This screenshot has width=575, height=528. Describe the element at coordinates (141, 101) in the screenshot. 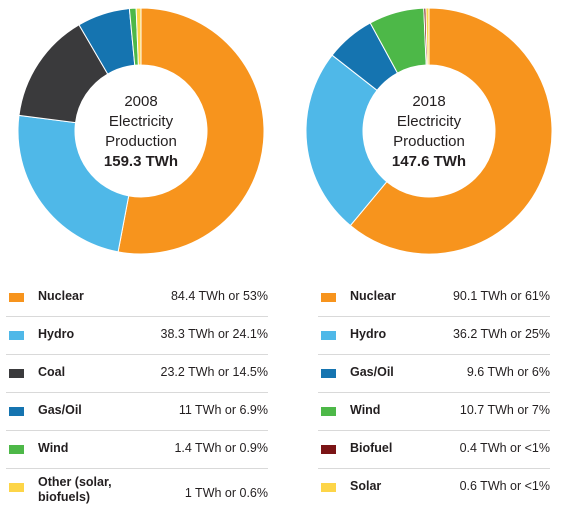

I see `center-year: 2008` at that location.